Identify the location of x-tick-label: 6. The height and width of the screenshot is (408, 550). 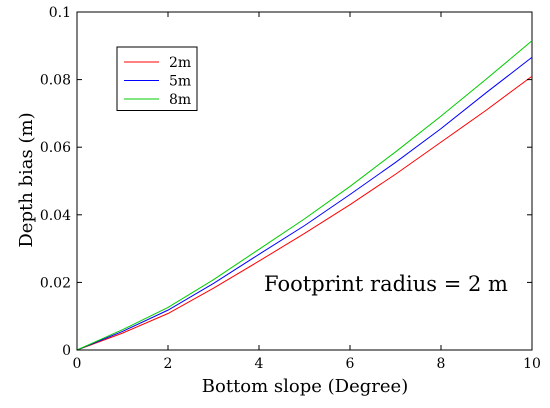
(350, 364).